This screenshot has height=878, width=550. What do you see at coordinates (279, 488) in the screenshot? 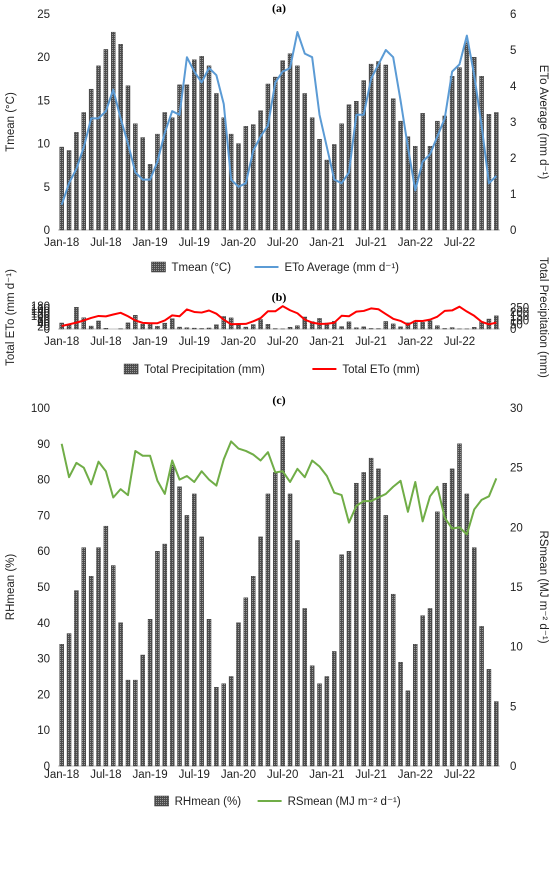
I see `series-line` at bounding box center [279, 488].